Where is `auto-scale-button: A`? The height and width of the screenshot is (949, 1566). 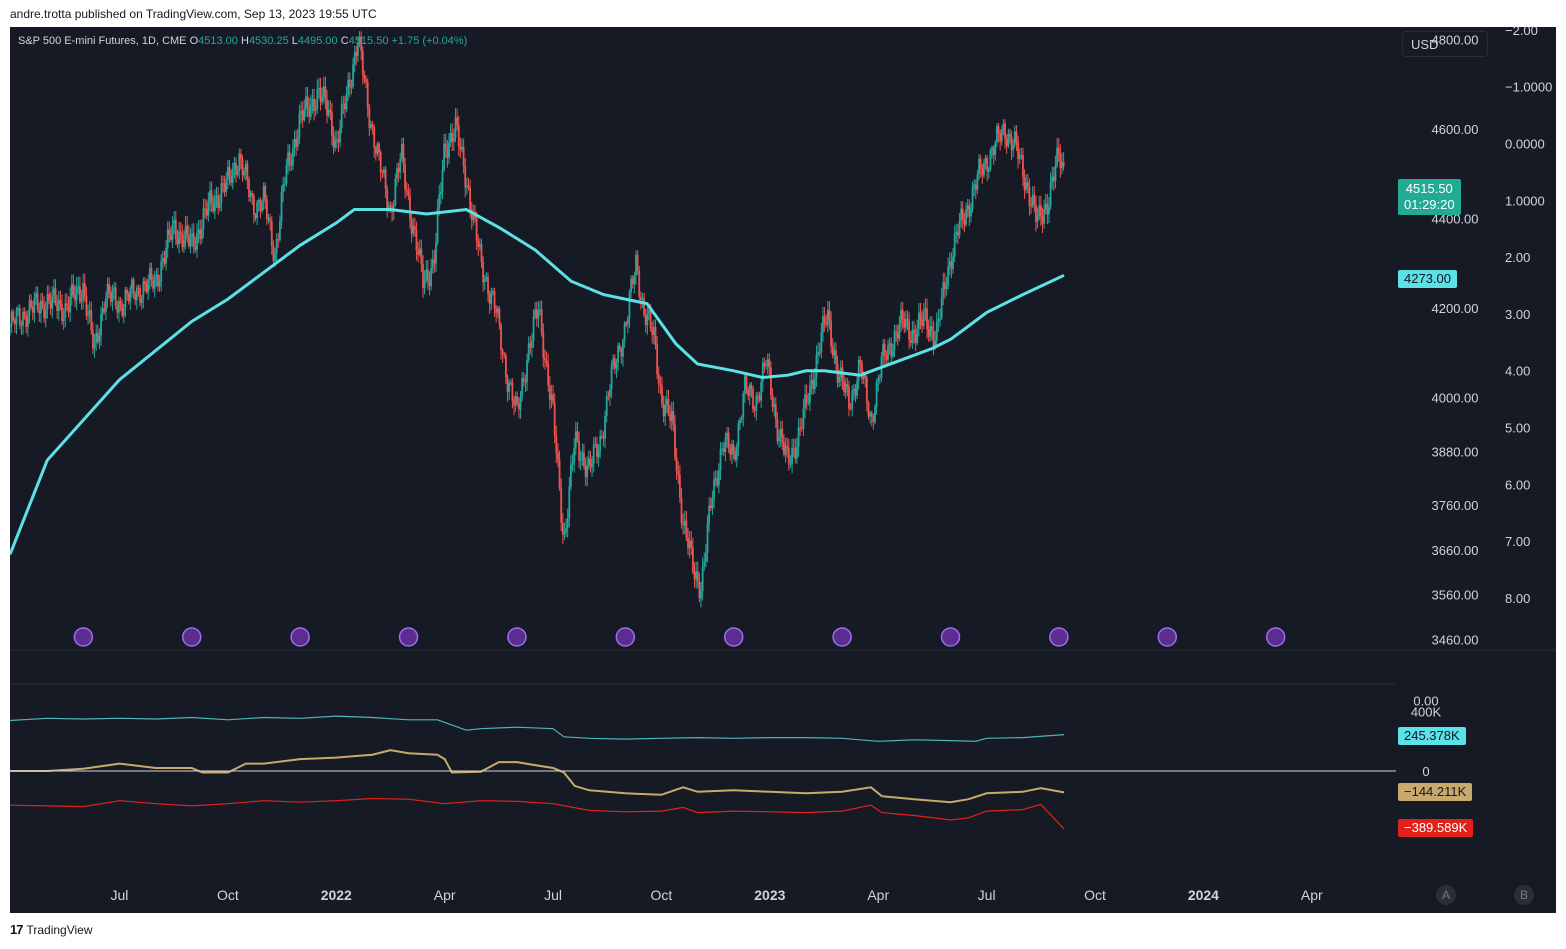 auto-scale-button: A is located at coordinates (1446, 895).